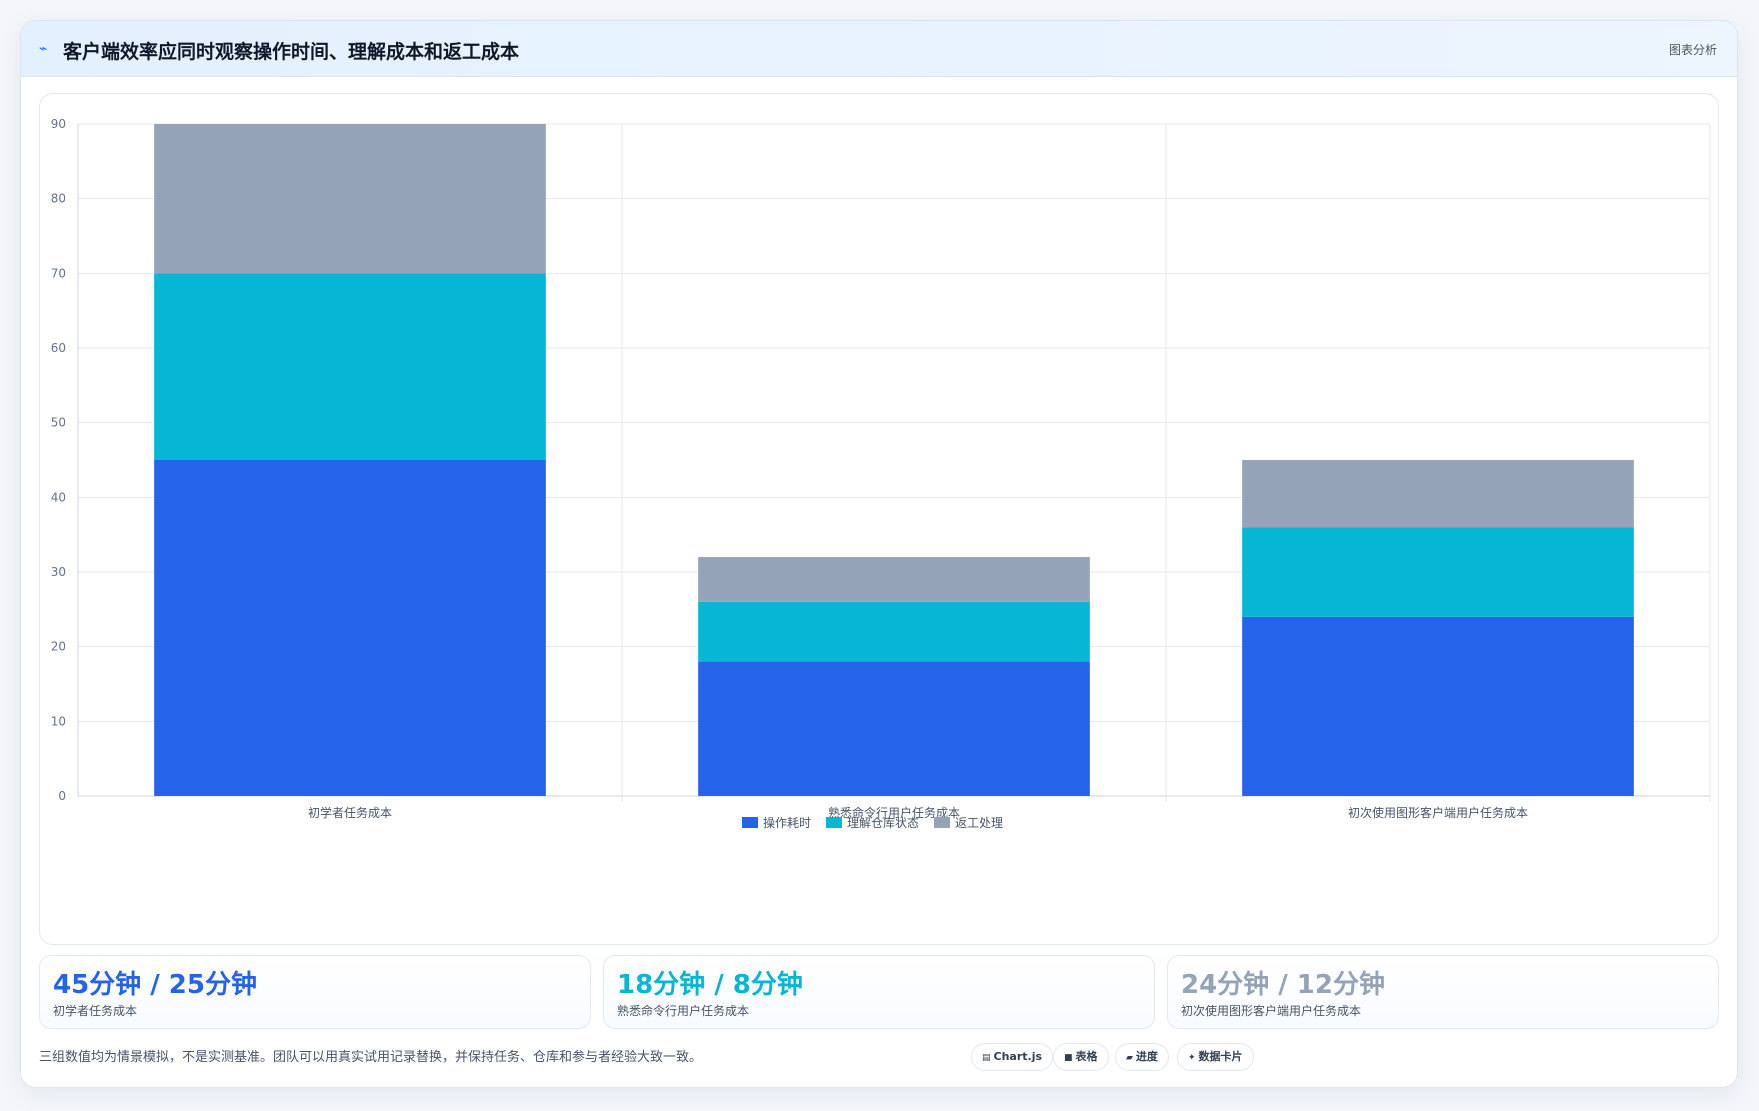 The image size is (1759, 1111). What do you see at coordinates (1146, 1056) in the screenshot?
I see `chip-label: 进度` at bounding box center [1146, 1056].